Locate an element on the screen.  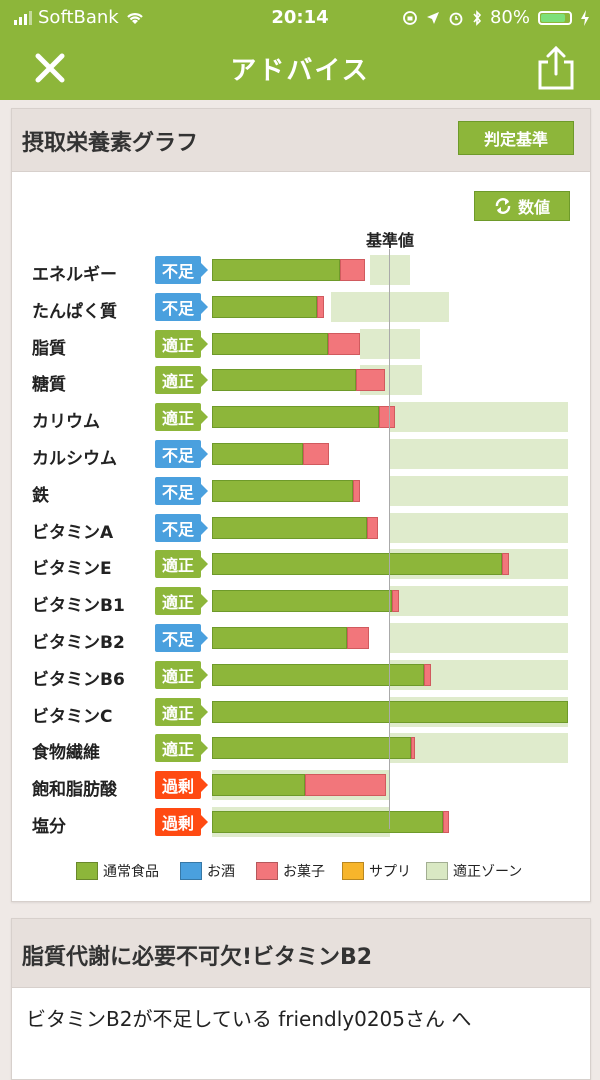
nutrient-row: 鉄 不足 is located at coordinates (301, 491).